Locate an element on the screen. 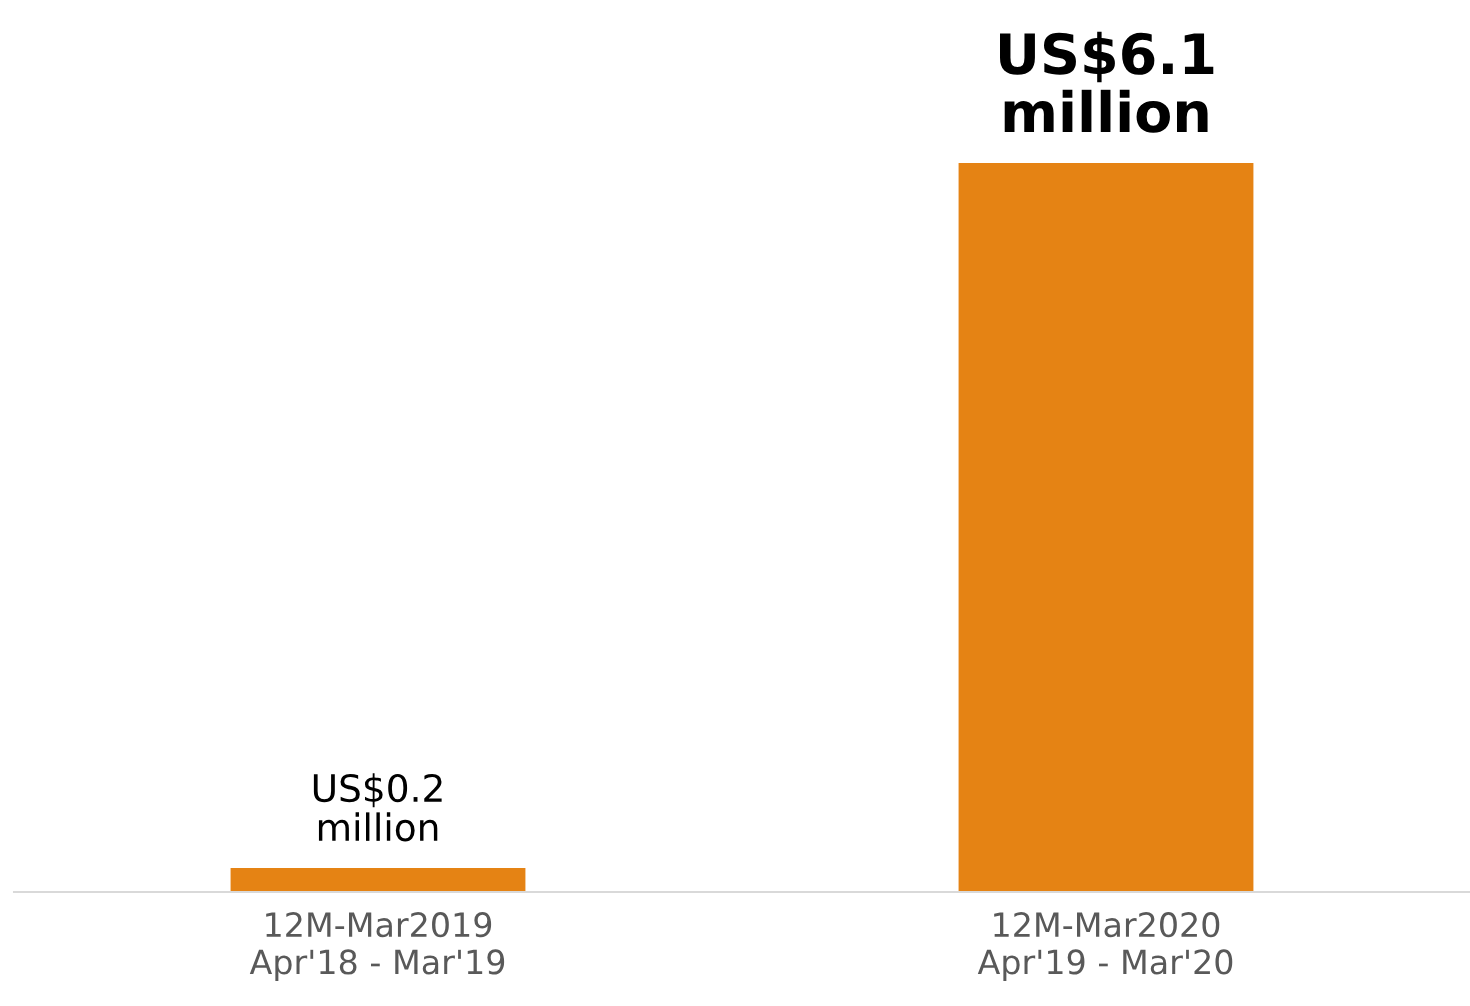 The width and height of the screenshot is (1470, 1006). x-tick-label: 12M-Mar2020 Apr'19 - Mar'20 is located at coordinates (1105, 947).